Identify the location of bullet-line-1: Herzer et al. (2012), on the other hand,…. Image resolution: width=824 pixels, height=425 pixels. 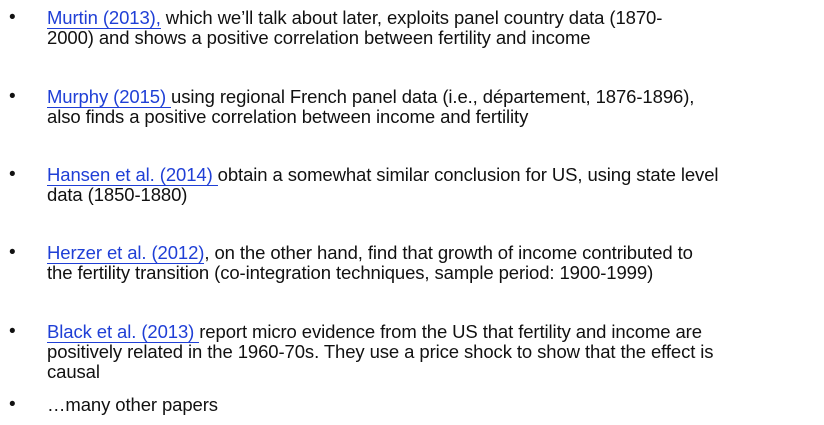
(434, 253).